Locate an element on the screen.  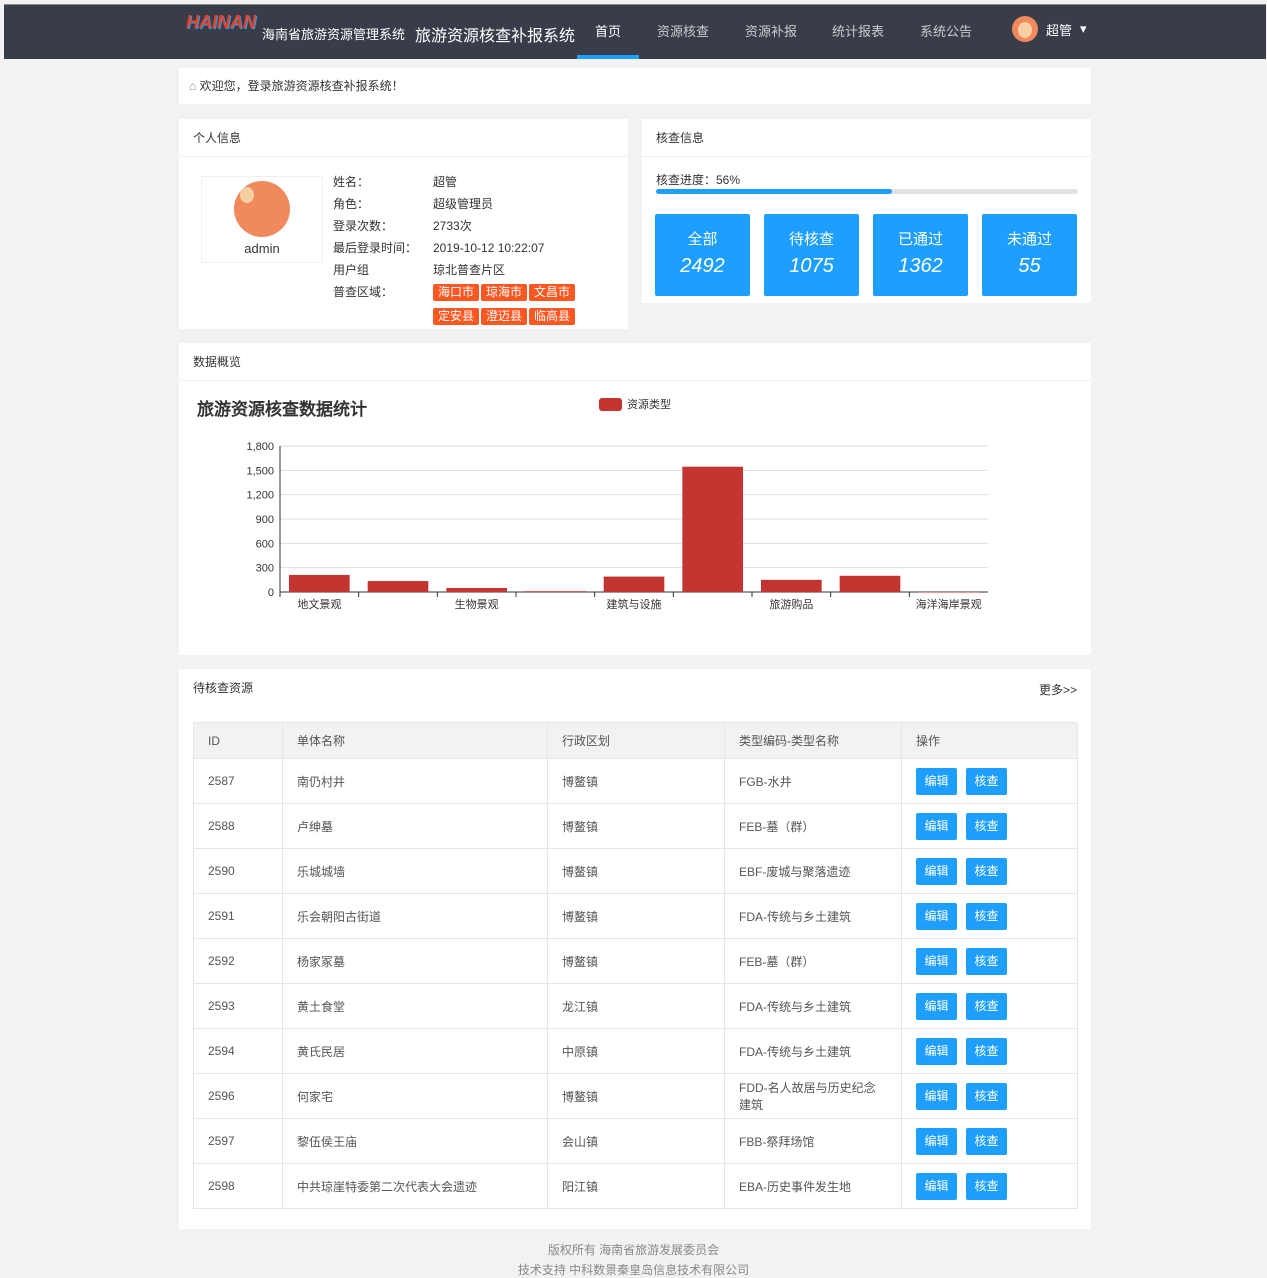
table-cell: 2591 is located at coordinates (238, 916).